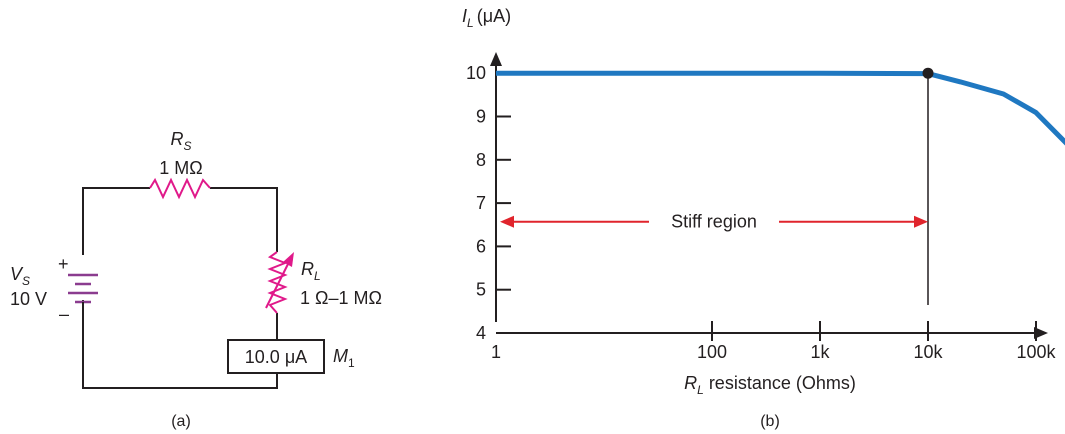 The width and height of the screenshot is (1065, 434). Describe the element at coordinates (770, 385) in the screenshot. I see `x-axis-title: RL resistance (Ohms)` at that location.